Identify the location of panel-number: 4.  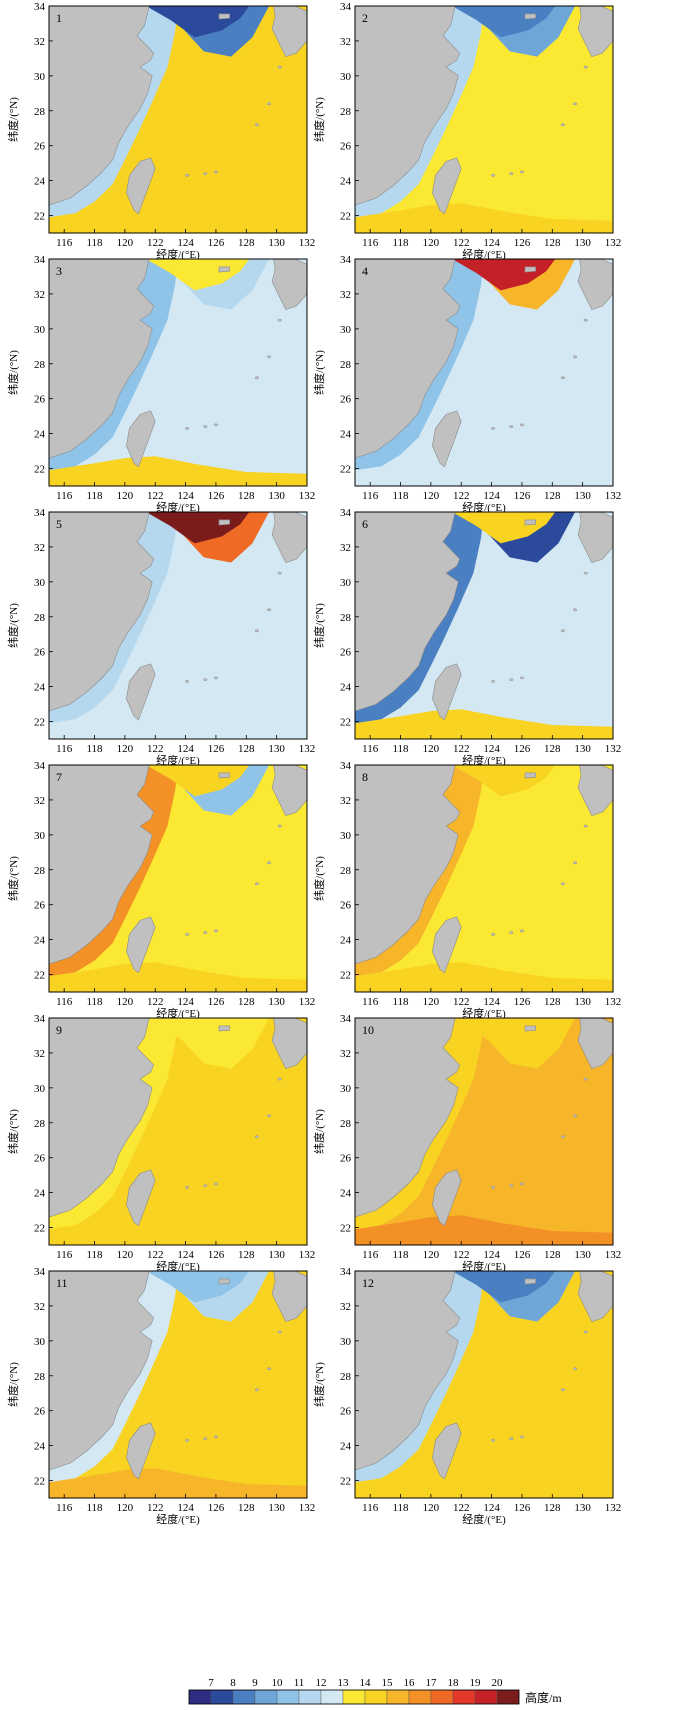
(365, 271).